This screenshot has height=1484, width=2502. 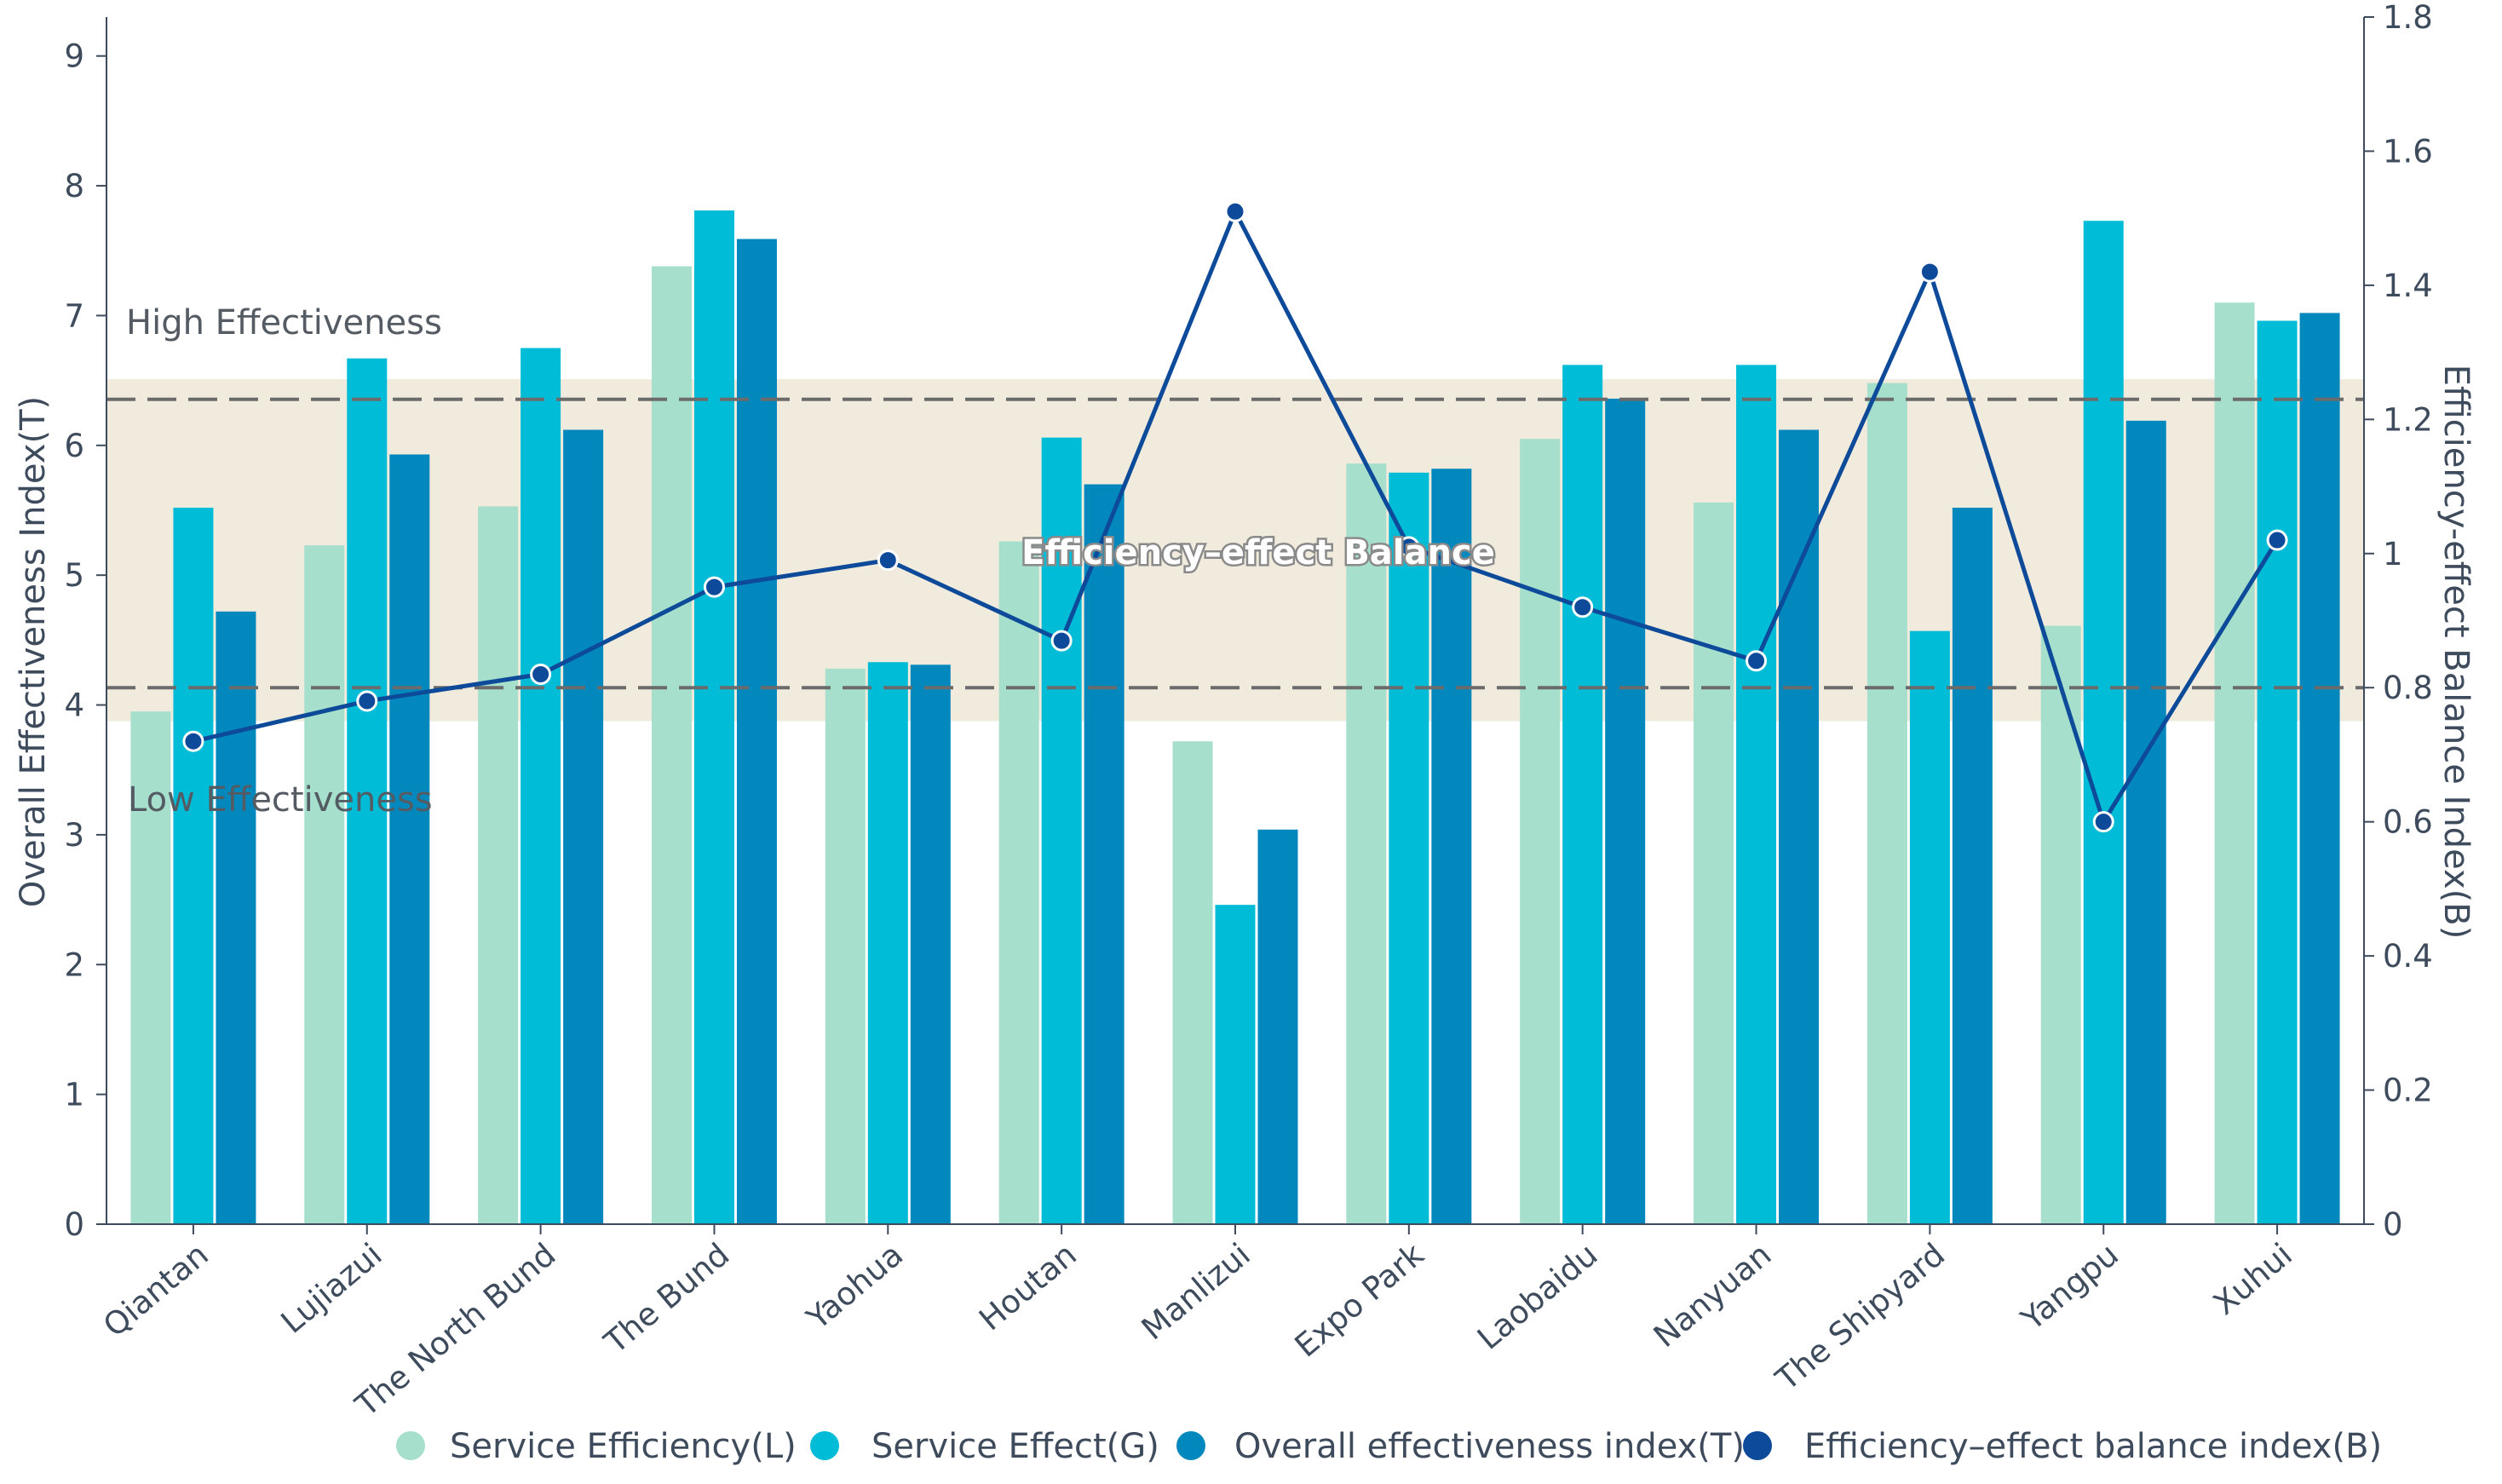 I want to click on y-left-tick-label-2: 2, so click(x=74, y=964).